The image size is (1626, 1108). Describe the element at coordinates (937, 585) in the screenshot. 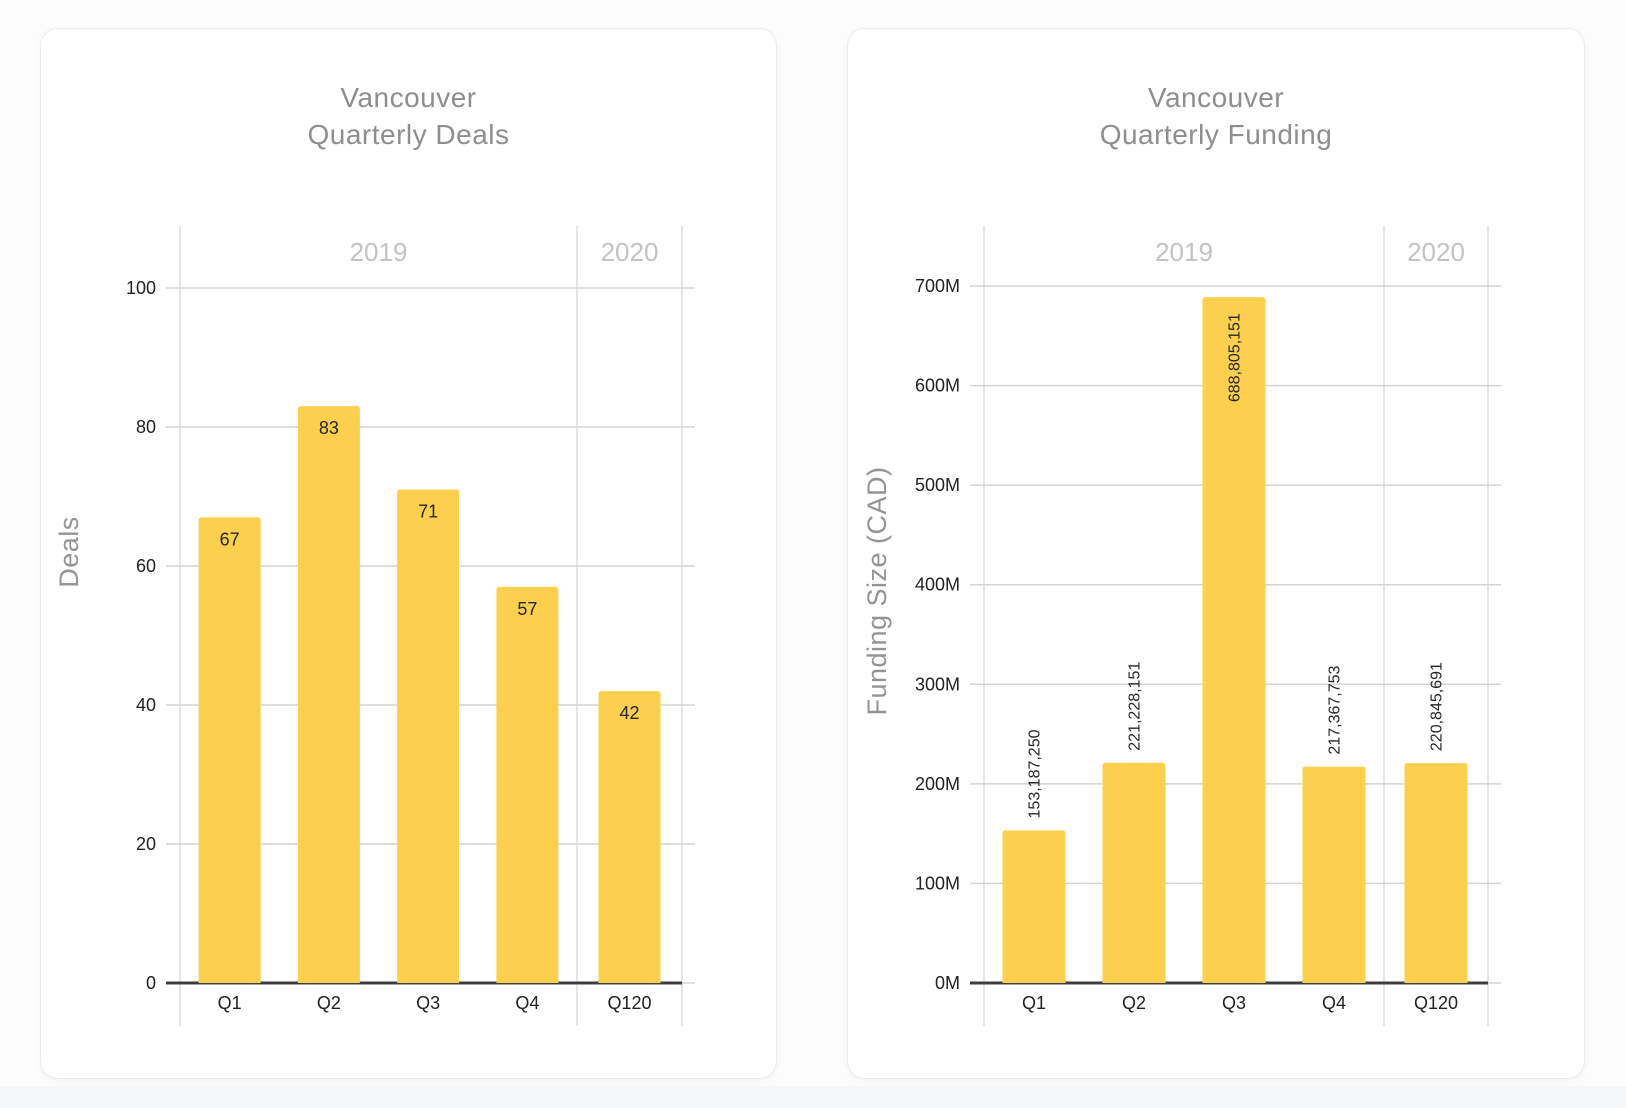

I see `y-tick-label: 400M` at that location.